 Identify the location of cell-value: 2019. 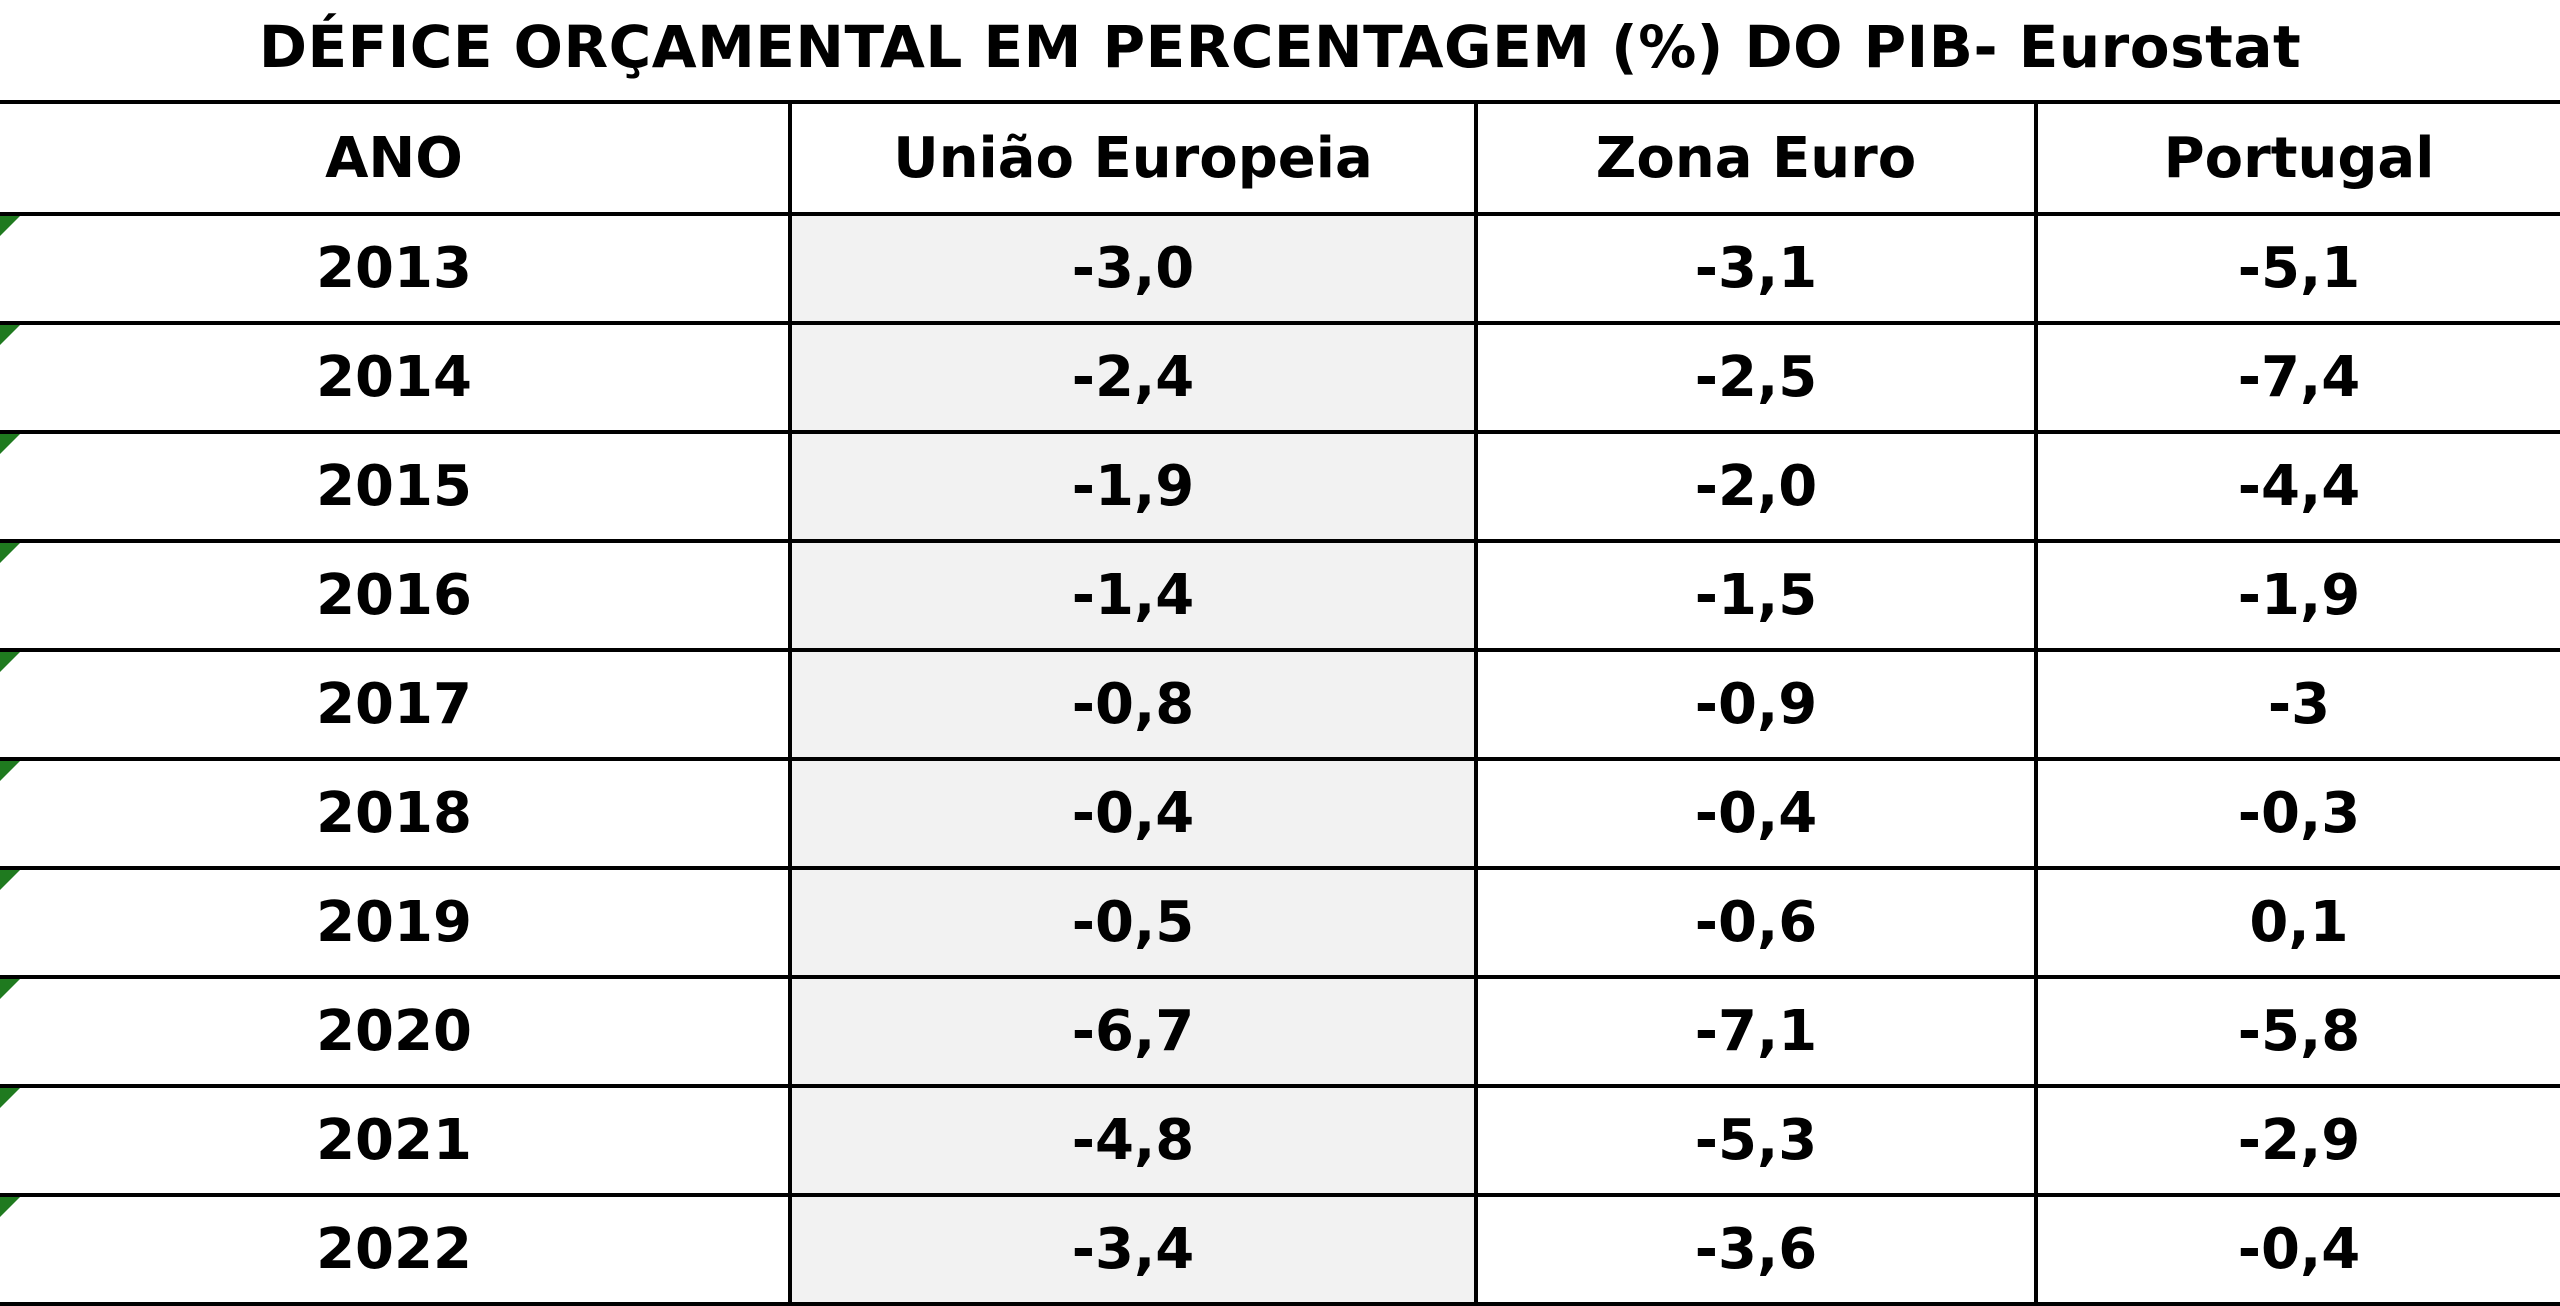
(394, 922).